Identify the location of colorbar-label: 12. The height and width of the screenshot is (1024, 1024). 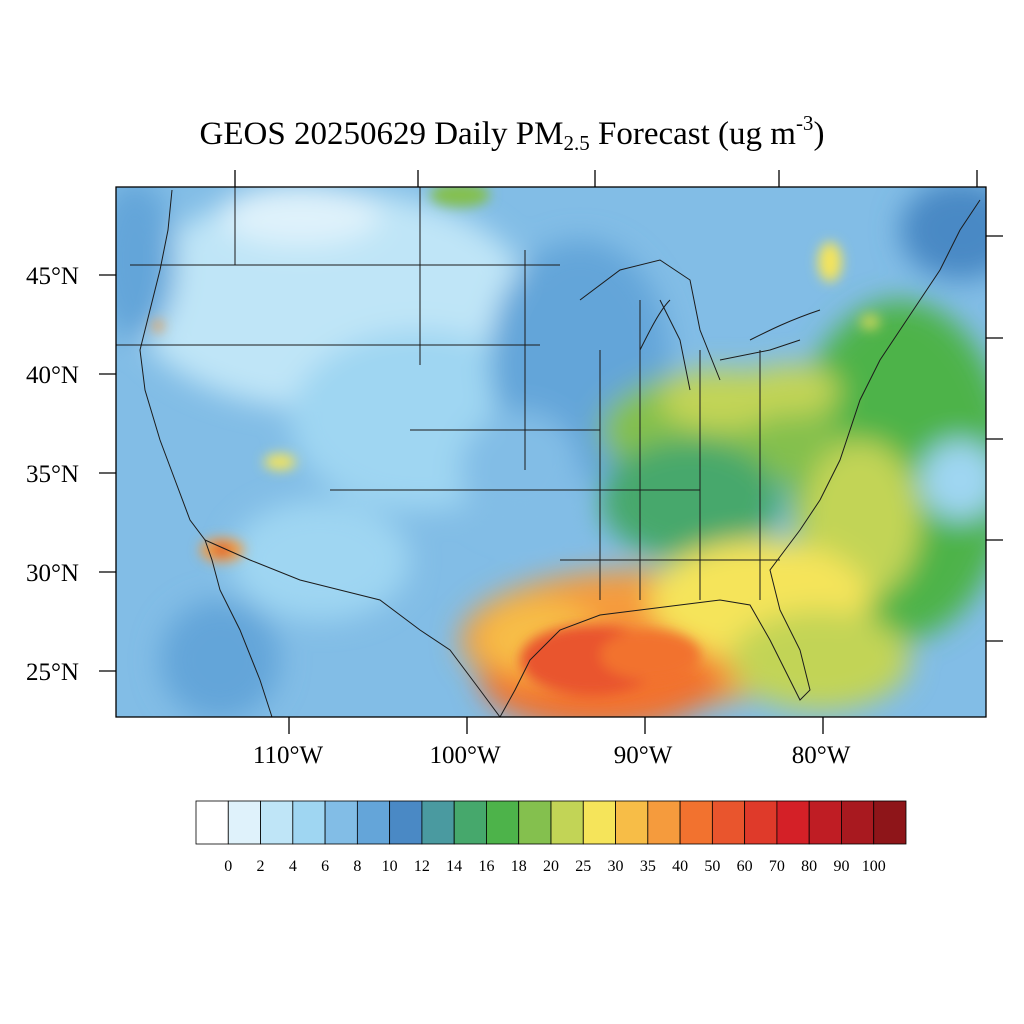
(422, 866).